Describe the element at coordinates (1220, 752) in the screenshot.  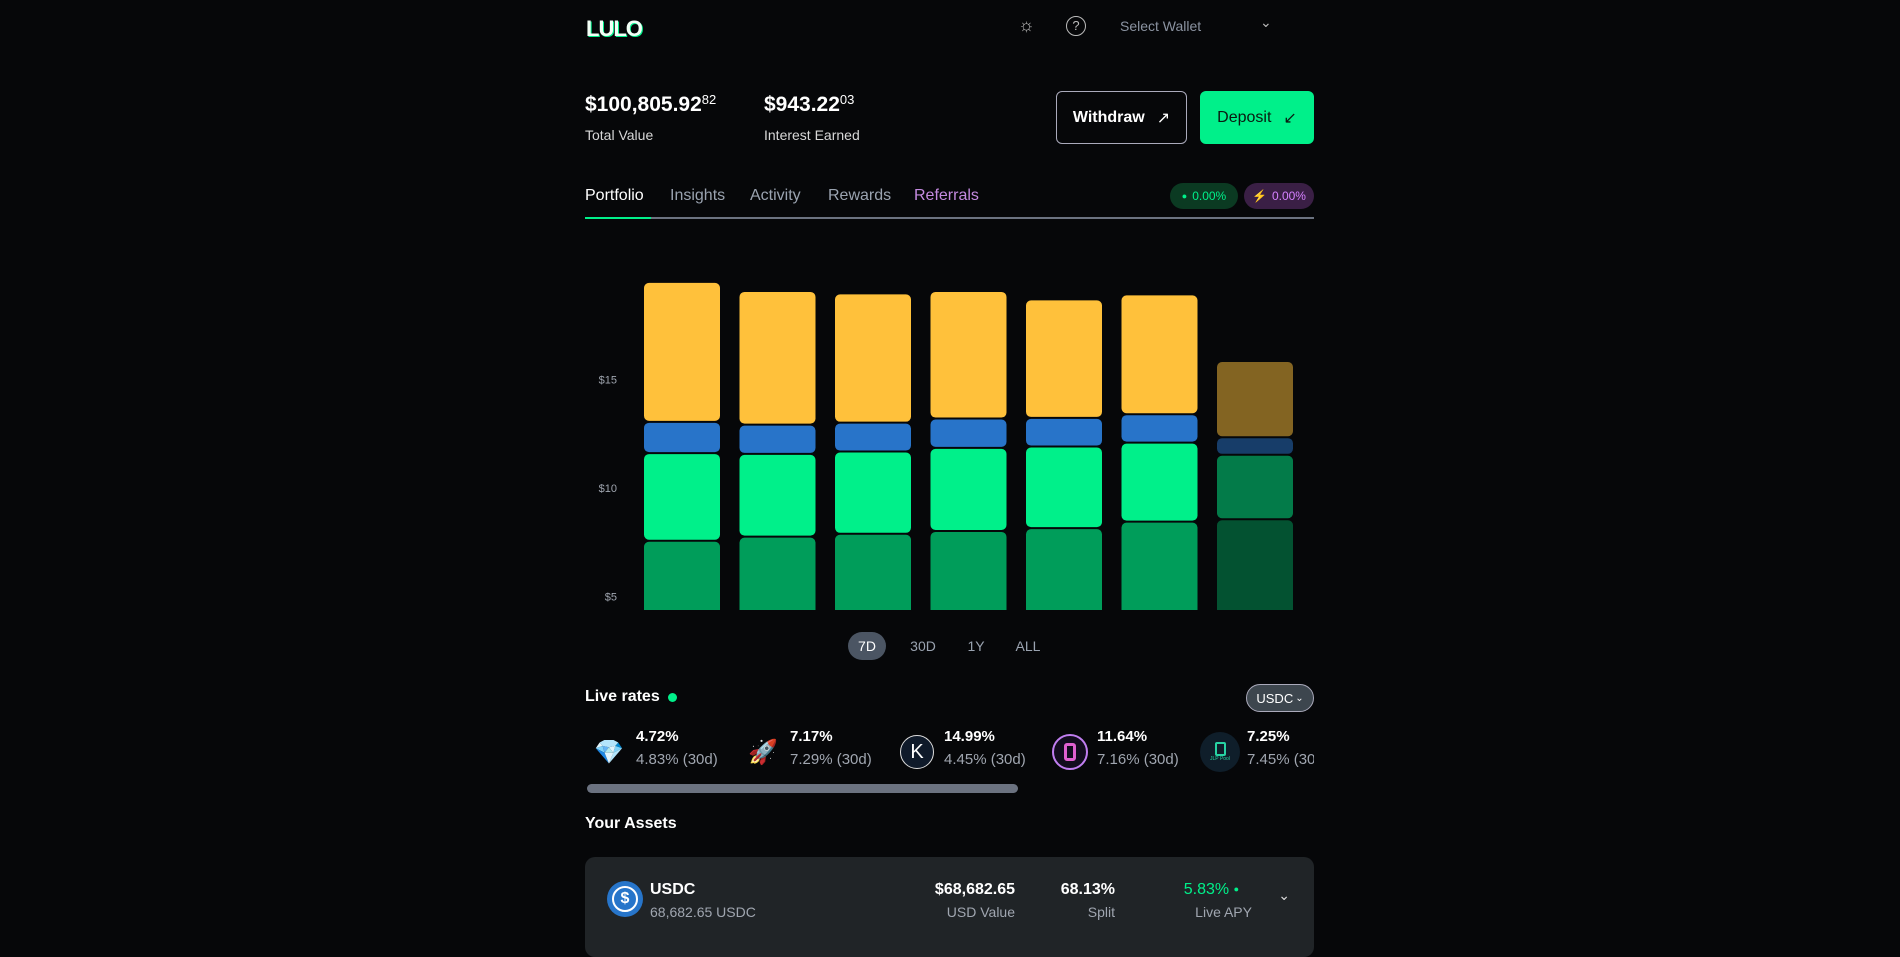
I see `jlp-pool-icon: JLP Pool` at that location.